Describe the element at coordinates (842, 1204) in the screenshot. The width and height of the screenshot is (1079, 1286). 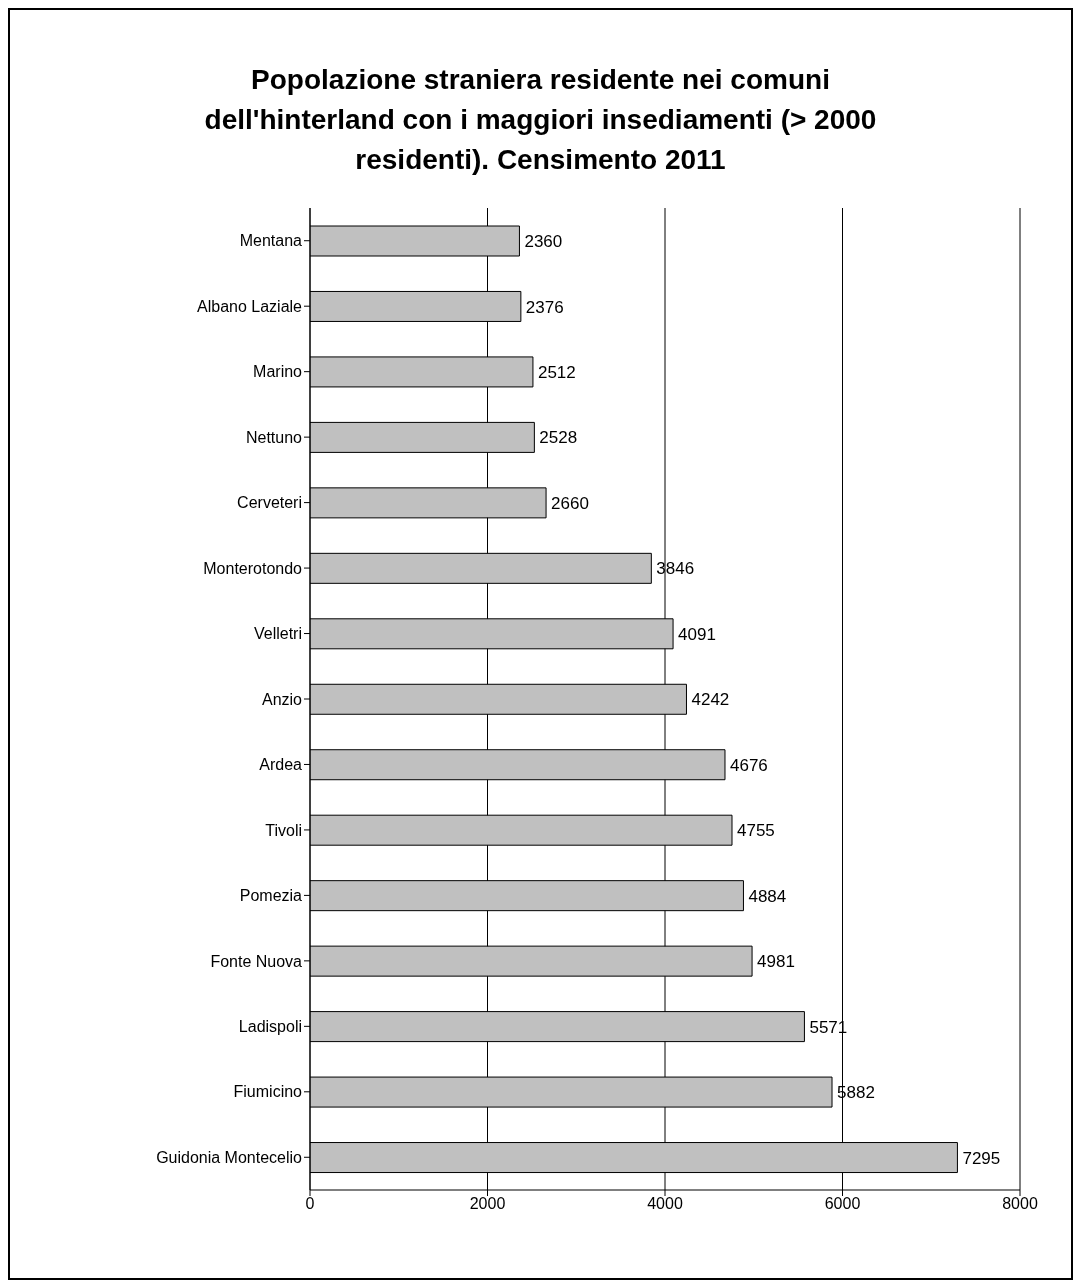
I see `x-tick-label: 6000` at that location.